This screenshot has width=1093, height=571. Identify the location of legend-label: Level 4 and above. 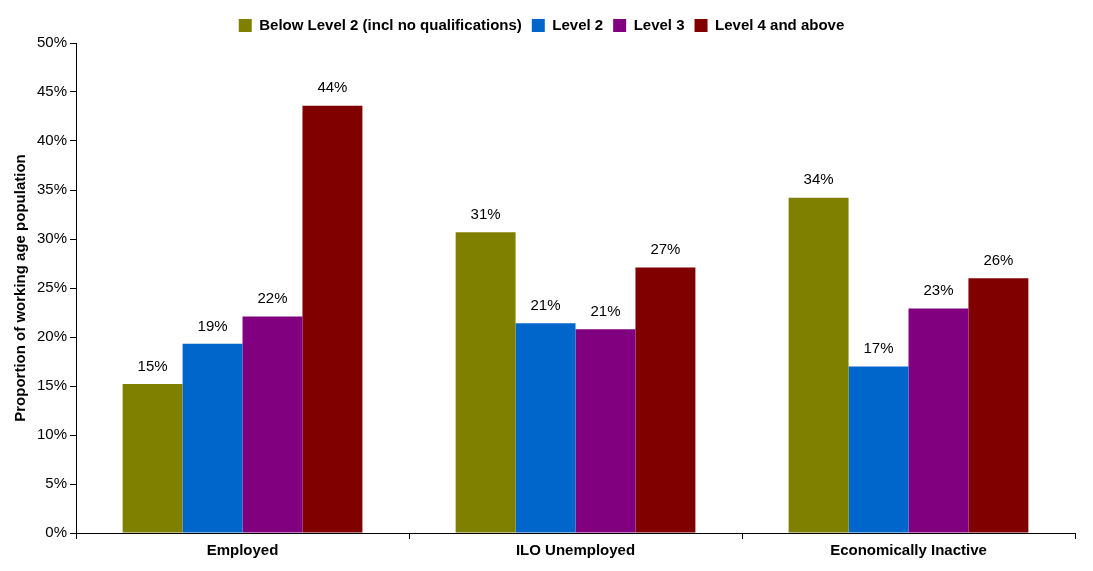
(780, 24).